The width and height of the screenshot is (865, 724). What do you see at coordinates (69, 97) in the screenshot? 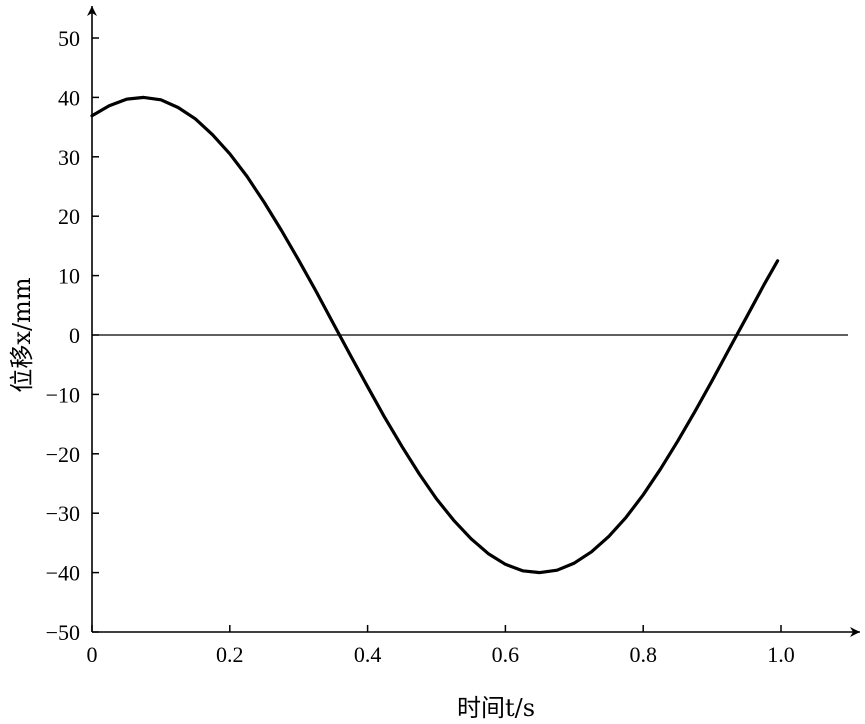
I see `y-tick-label: 40` at bounding box center [69, 97].